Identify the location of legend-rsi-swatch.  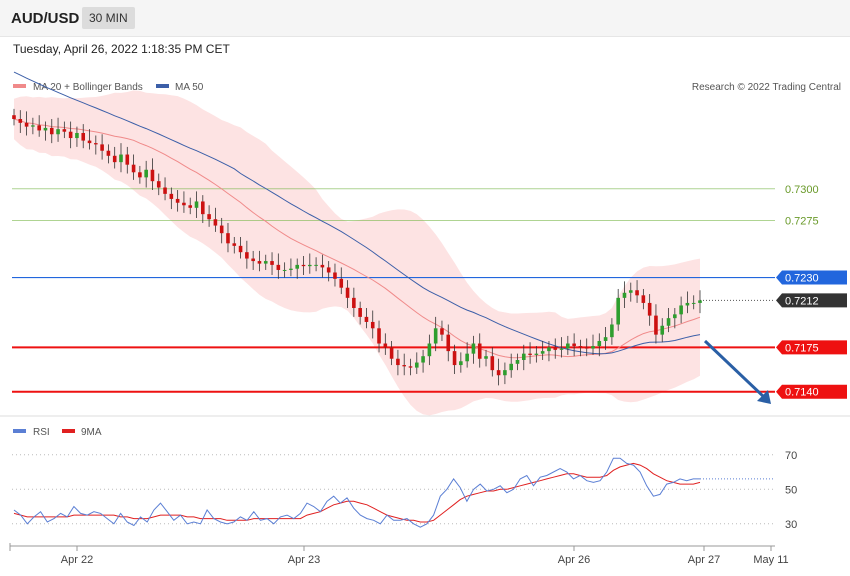
(19, 431).